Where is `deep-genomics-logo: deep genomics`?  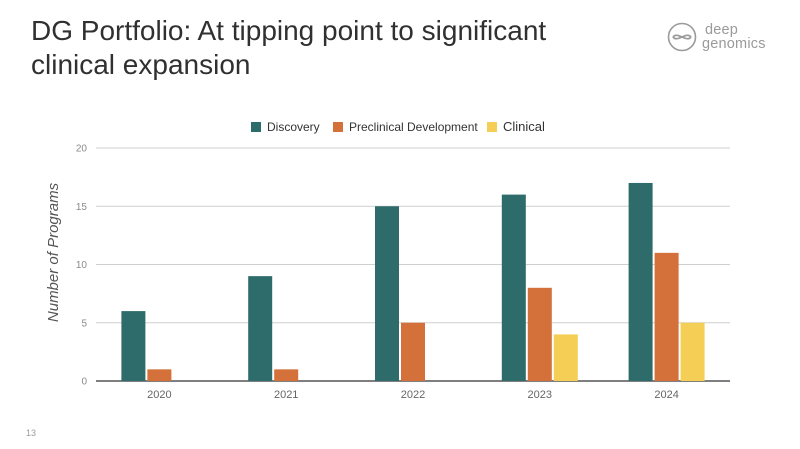
deep-genomics-logo: deep genomics is located at coordinates (716, 37).